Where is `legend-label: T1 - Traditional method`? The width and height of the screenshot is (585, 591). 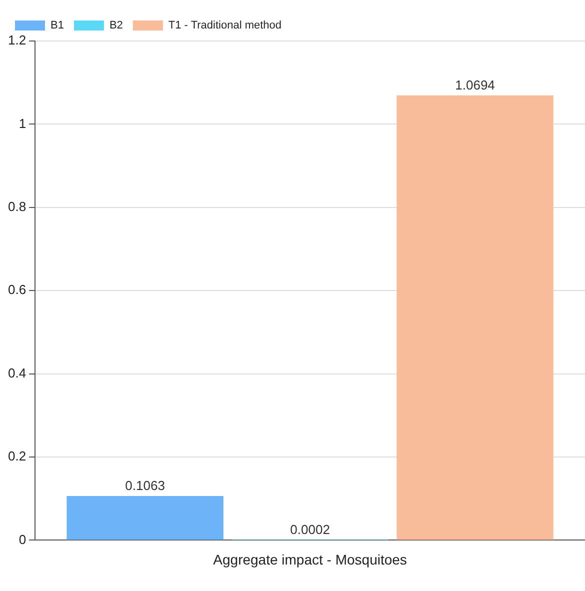
legend-label: T1 - Traditional method is located at coordinates (225, 26).